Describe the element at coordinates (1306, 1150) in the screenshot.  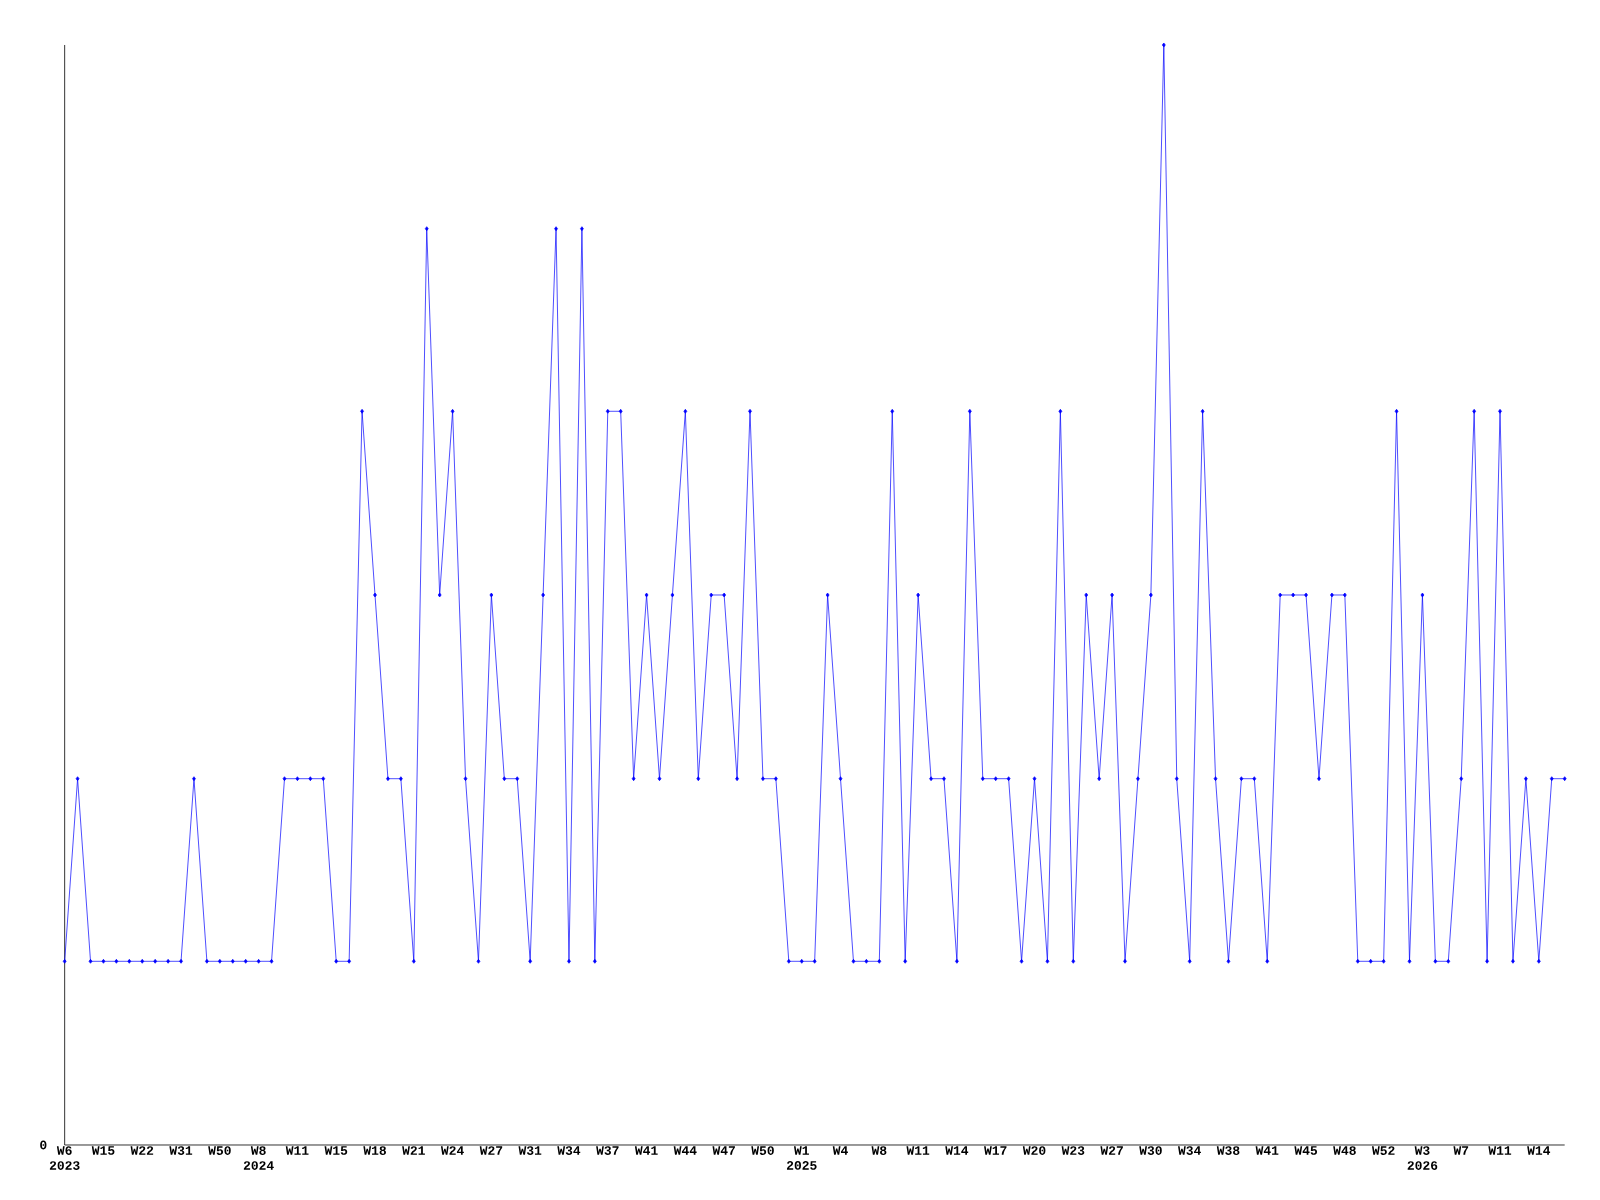
I see `x-tick-label: W45` at that location.